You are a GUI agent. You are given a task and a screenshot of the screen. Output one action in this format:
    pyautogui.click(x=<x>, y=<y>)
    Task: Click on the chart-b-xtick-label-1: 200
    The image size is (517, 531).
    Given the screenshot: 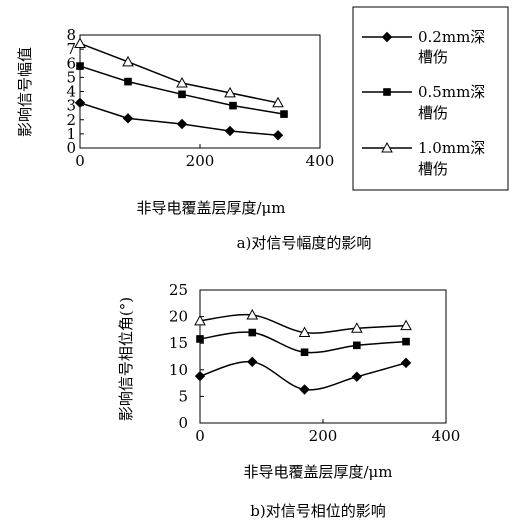 What is the action you would take?
    pyautogui.click(x=323, y=436)
    